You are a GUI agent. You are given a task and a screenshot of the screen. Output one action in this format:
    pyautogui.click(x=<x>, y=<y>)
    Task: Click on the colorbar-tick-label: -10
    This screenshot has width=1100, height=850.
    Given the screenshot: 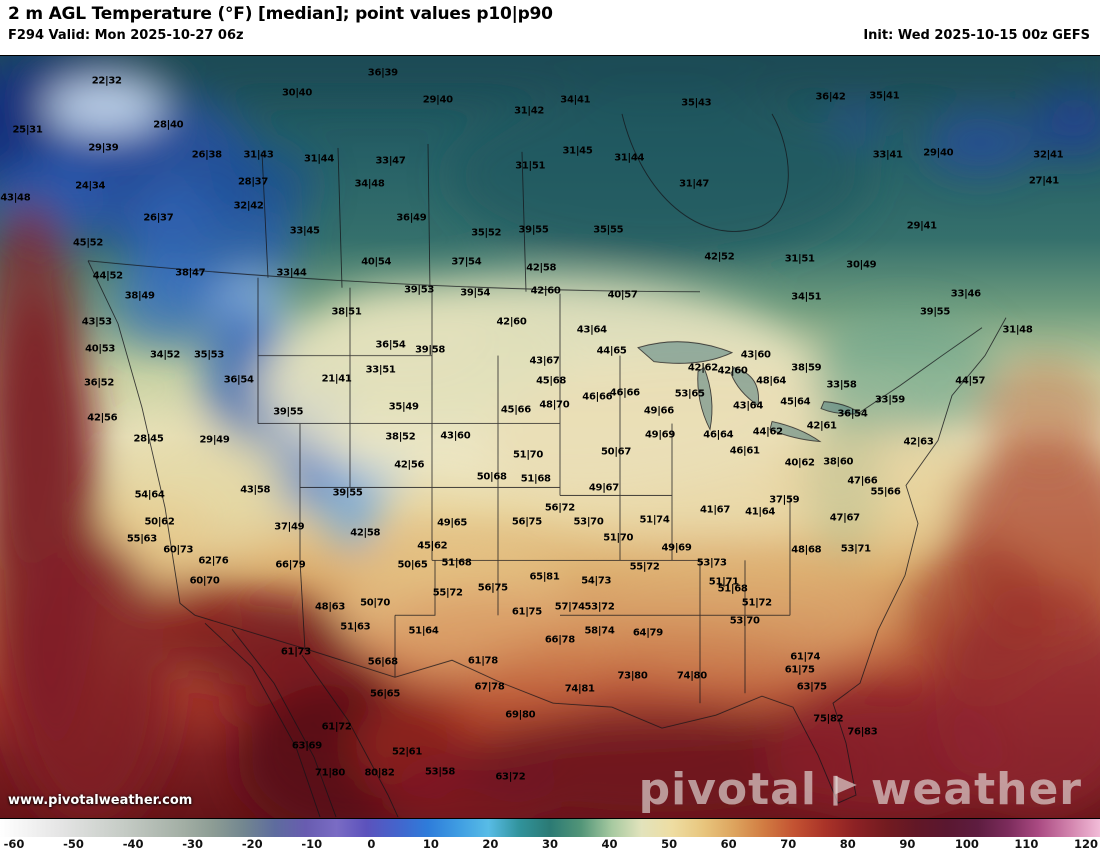 What is the action you would take?
    pyautogui.click(x=312, y=843)
    